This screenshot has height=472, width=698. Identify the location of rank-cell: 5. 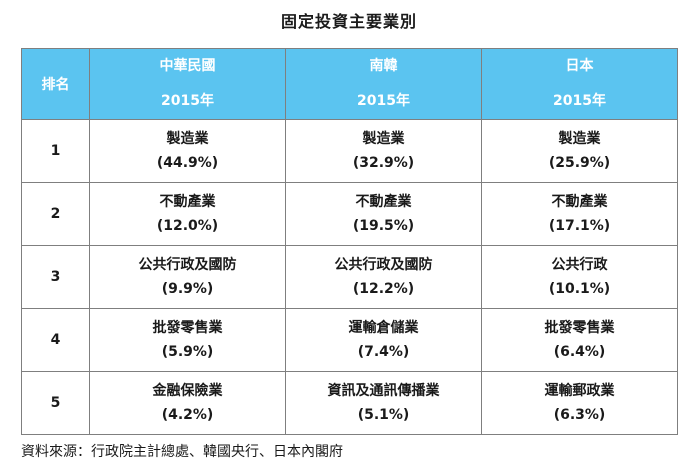
(55, 403).